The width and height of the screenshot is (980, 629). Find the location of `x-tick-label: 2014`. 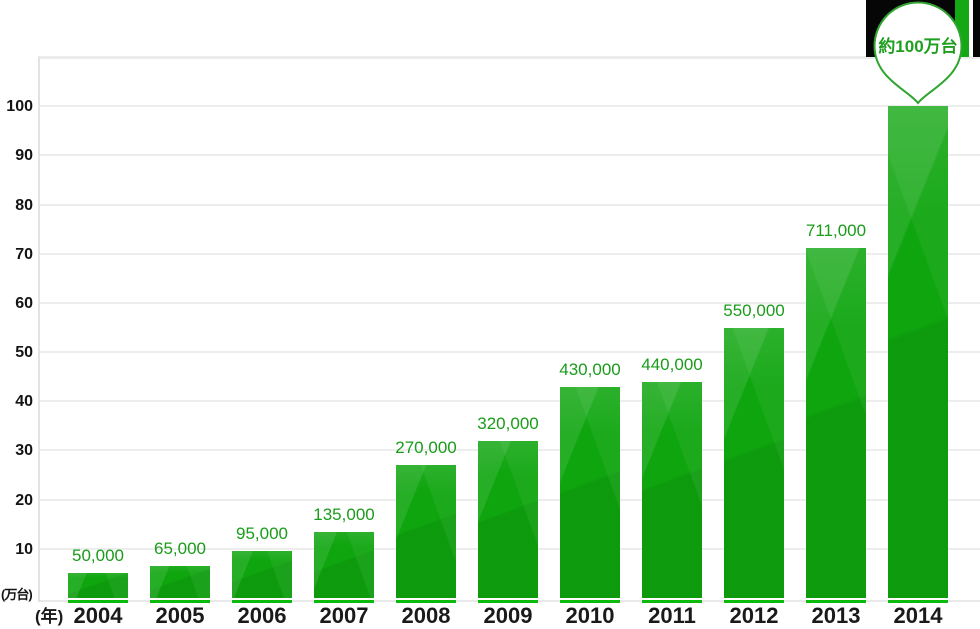

x-tick-label: 2014 is located at coordinates (918, 615).